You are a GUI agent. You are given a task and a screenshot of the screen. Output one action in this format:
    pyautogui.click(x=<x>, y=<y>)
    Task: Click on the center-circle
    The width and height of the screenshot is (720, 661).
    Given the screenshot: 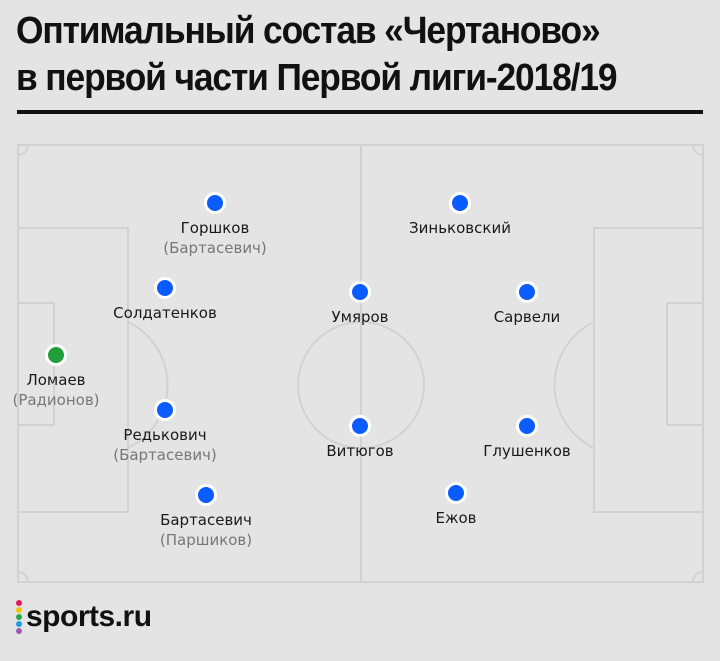 What is the action you would take?
    pyautogui.click(x=361, y=385)
    